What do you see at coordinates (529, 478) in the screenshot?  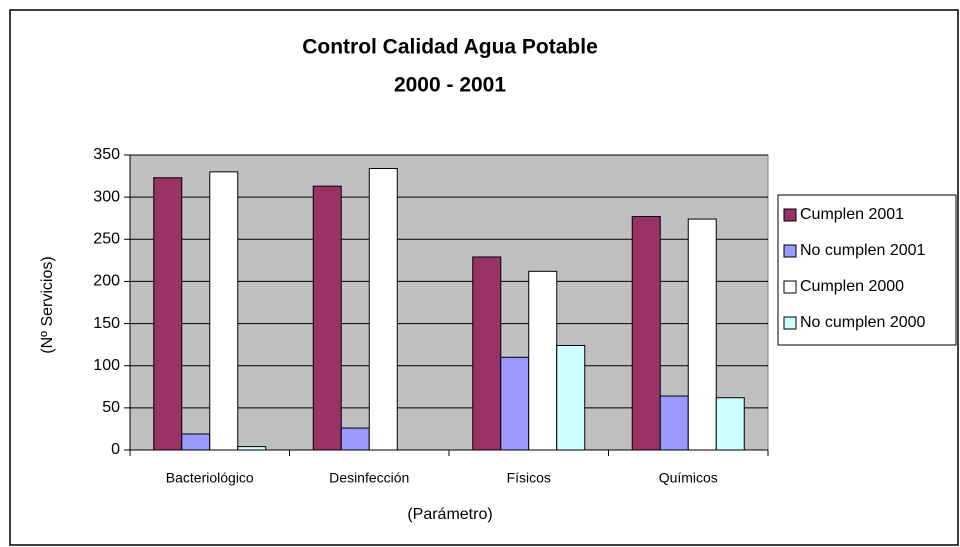 I see `x-tick-label: Físicos` at bounding box center [529, 478].